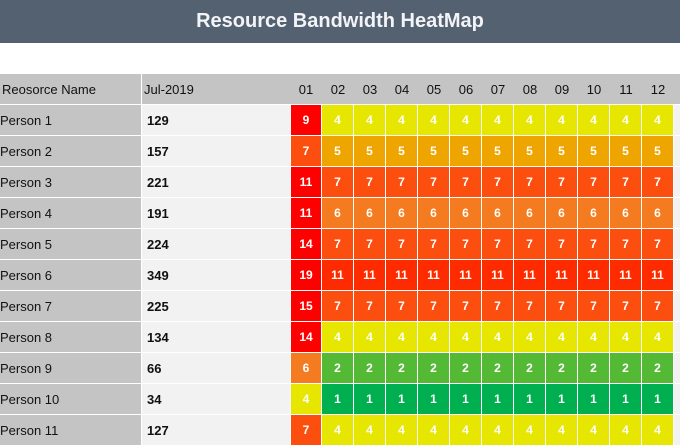 The width and height of the screenshot is (680, 446). I want to click on header-gap, so click(677, 89).